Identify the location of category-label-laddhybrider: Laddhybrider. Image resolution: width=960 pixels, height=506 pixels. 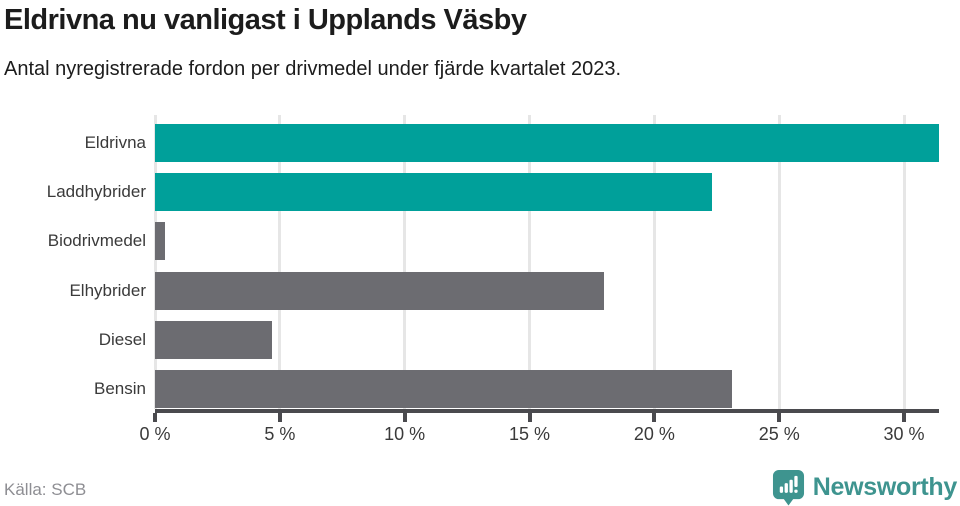
(96, 192).